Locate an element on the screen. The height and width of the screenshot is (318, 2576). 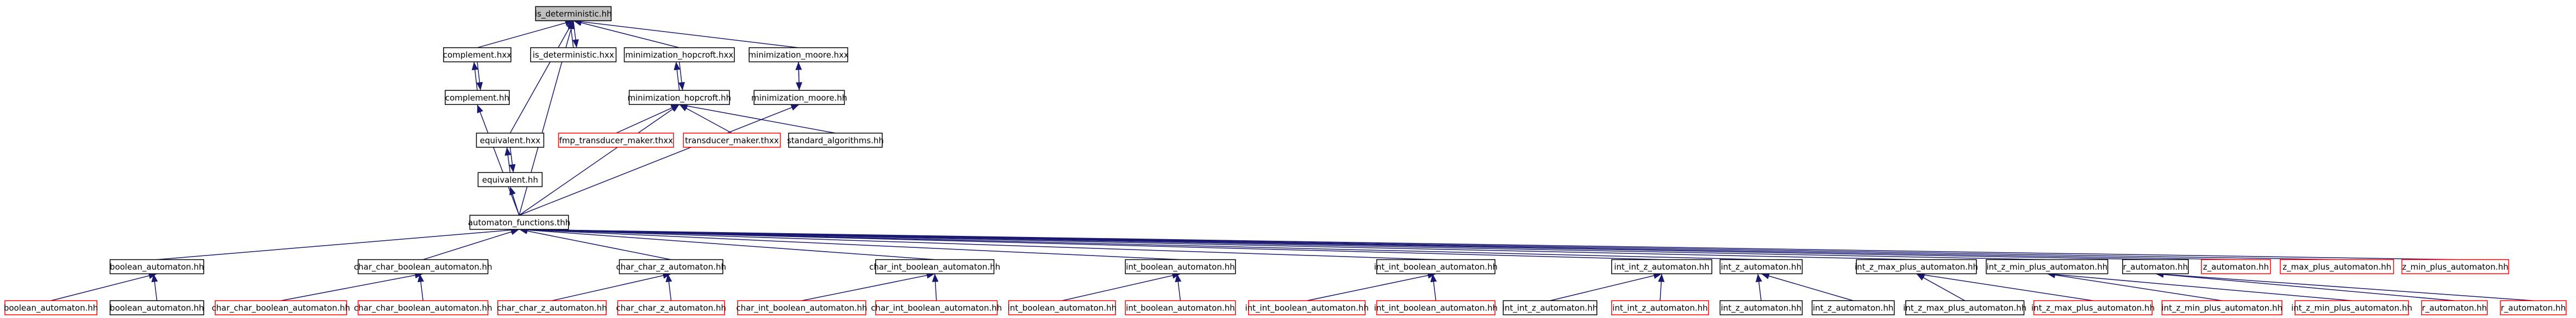
node-label: standard_algorithms.hh is located at coordinates (835, 140).